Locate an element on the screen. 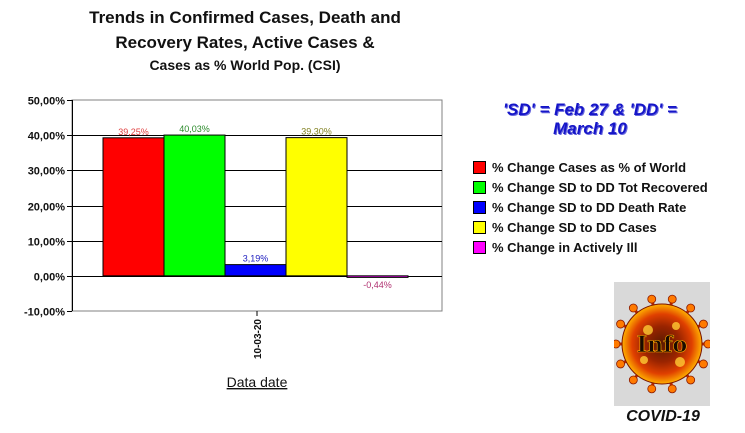 This screenshot has width=745, height=433. legend-label: % Change in Actively Ill is located at coordinates (565, 247).